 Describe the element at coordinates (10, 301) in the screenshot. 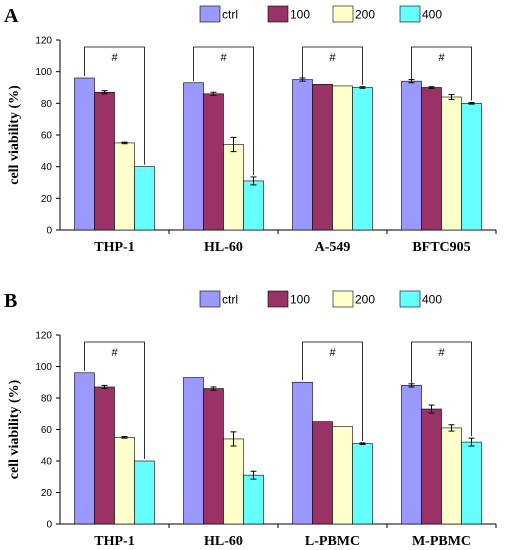

I see `panel-letter: B` at that location.